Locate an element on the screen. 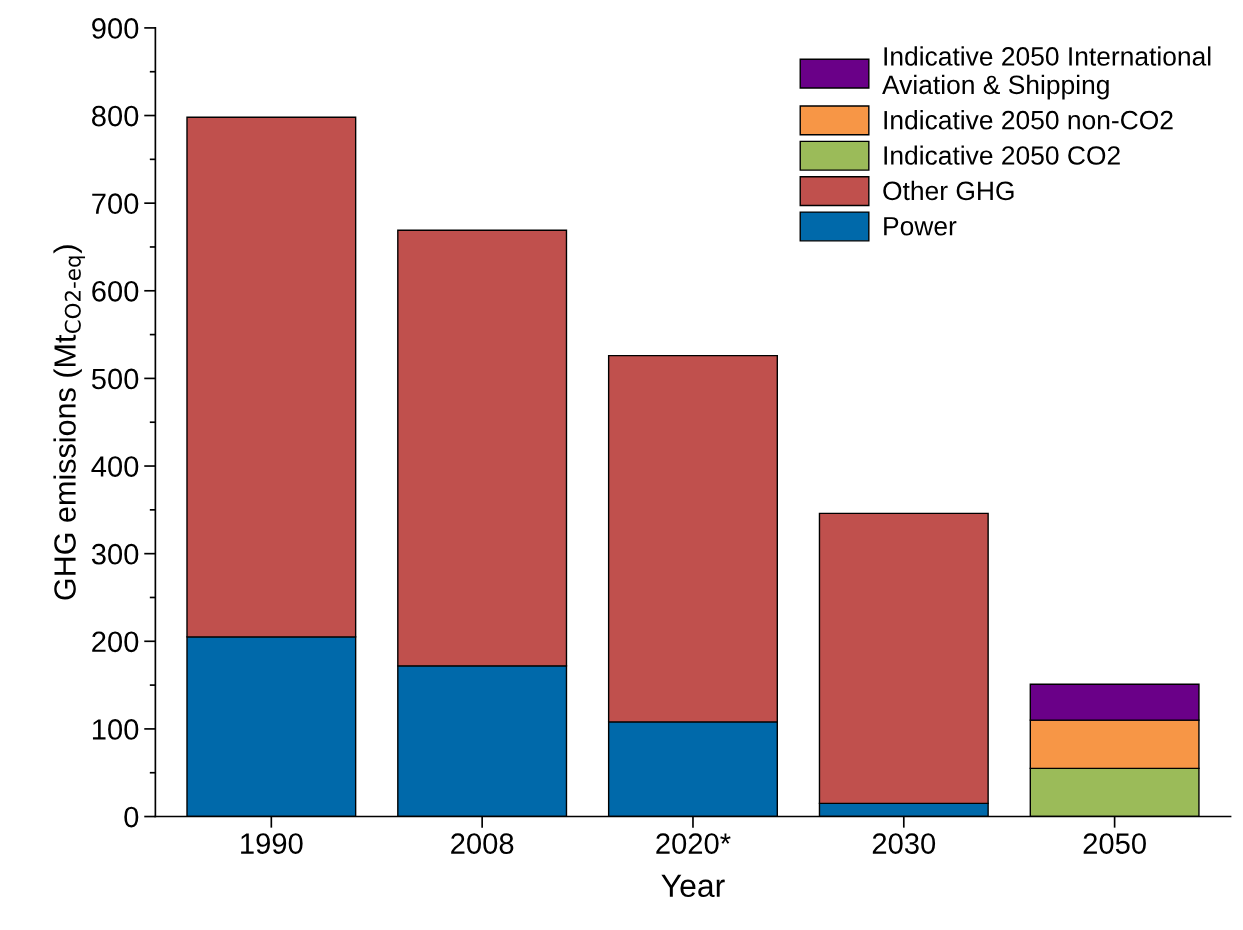 This screenshot has width=1243, height=930. legend-label: Indicative 2050 International Aviation & Shipping is located at coordinates (1046, 73).